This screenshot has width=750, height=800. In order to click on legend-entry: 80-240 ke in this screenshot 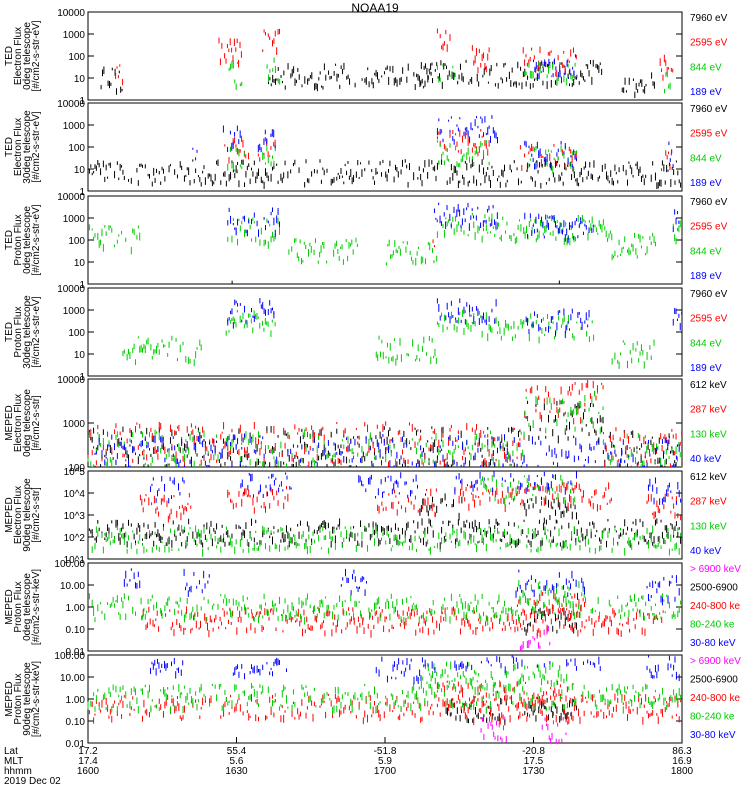, I will do `click(712, 625)`.